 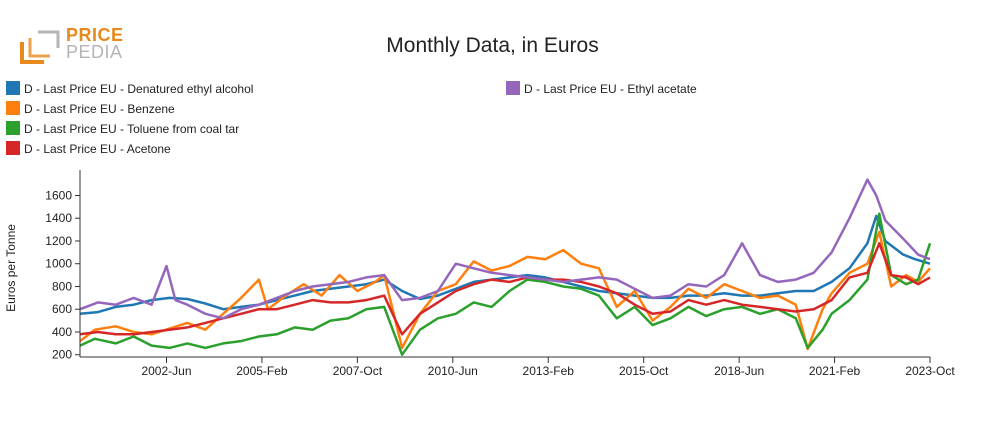 What do you see at coordinates (40, 47) in the screenshot?
I see `pricepedia-bracket-logo-icon` at bounding box center [40, 47].